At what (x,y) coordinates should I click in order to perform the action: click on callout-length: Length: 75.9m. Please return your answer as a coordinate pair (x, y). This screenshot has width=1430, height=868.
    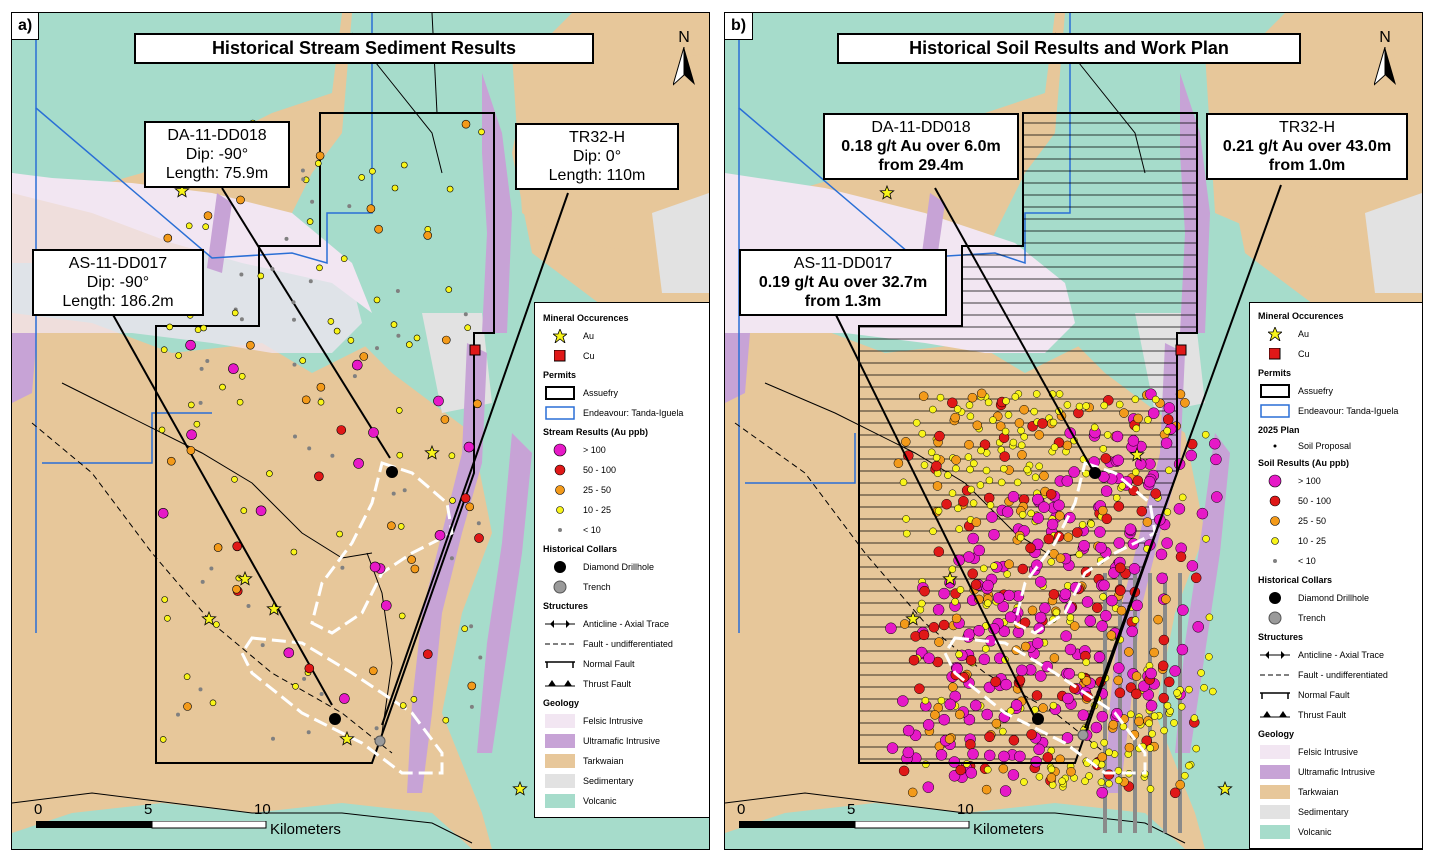
    Looking at the image, I should click on (217, 173).